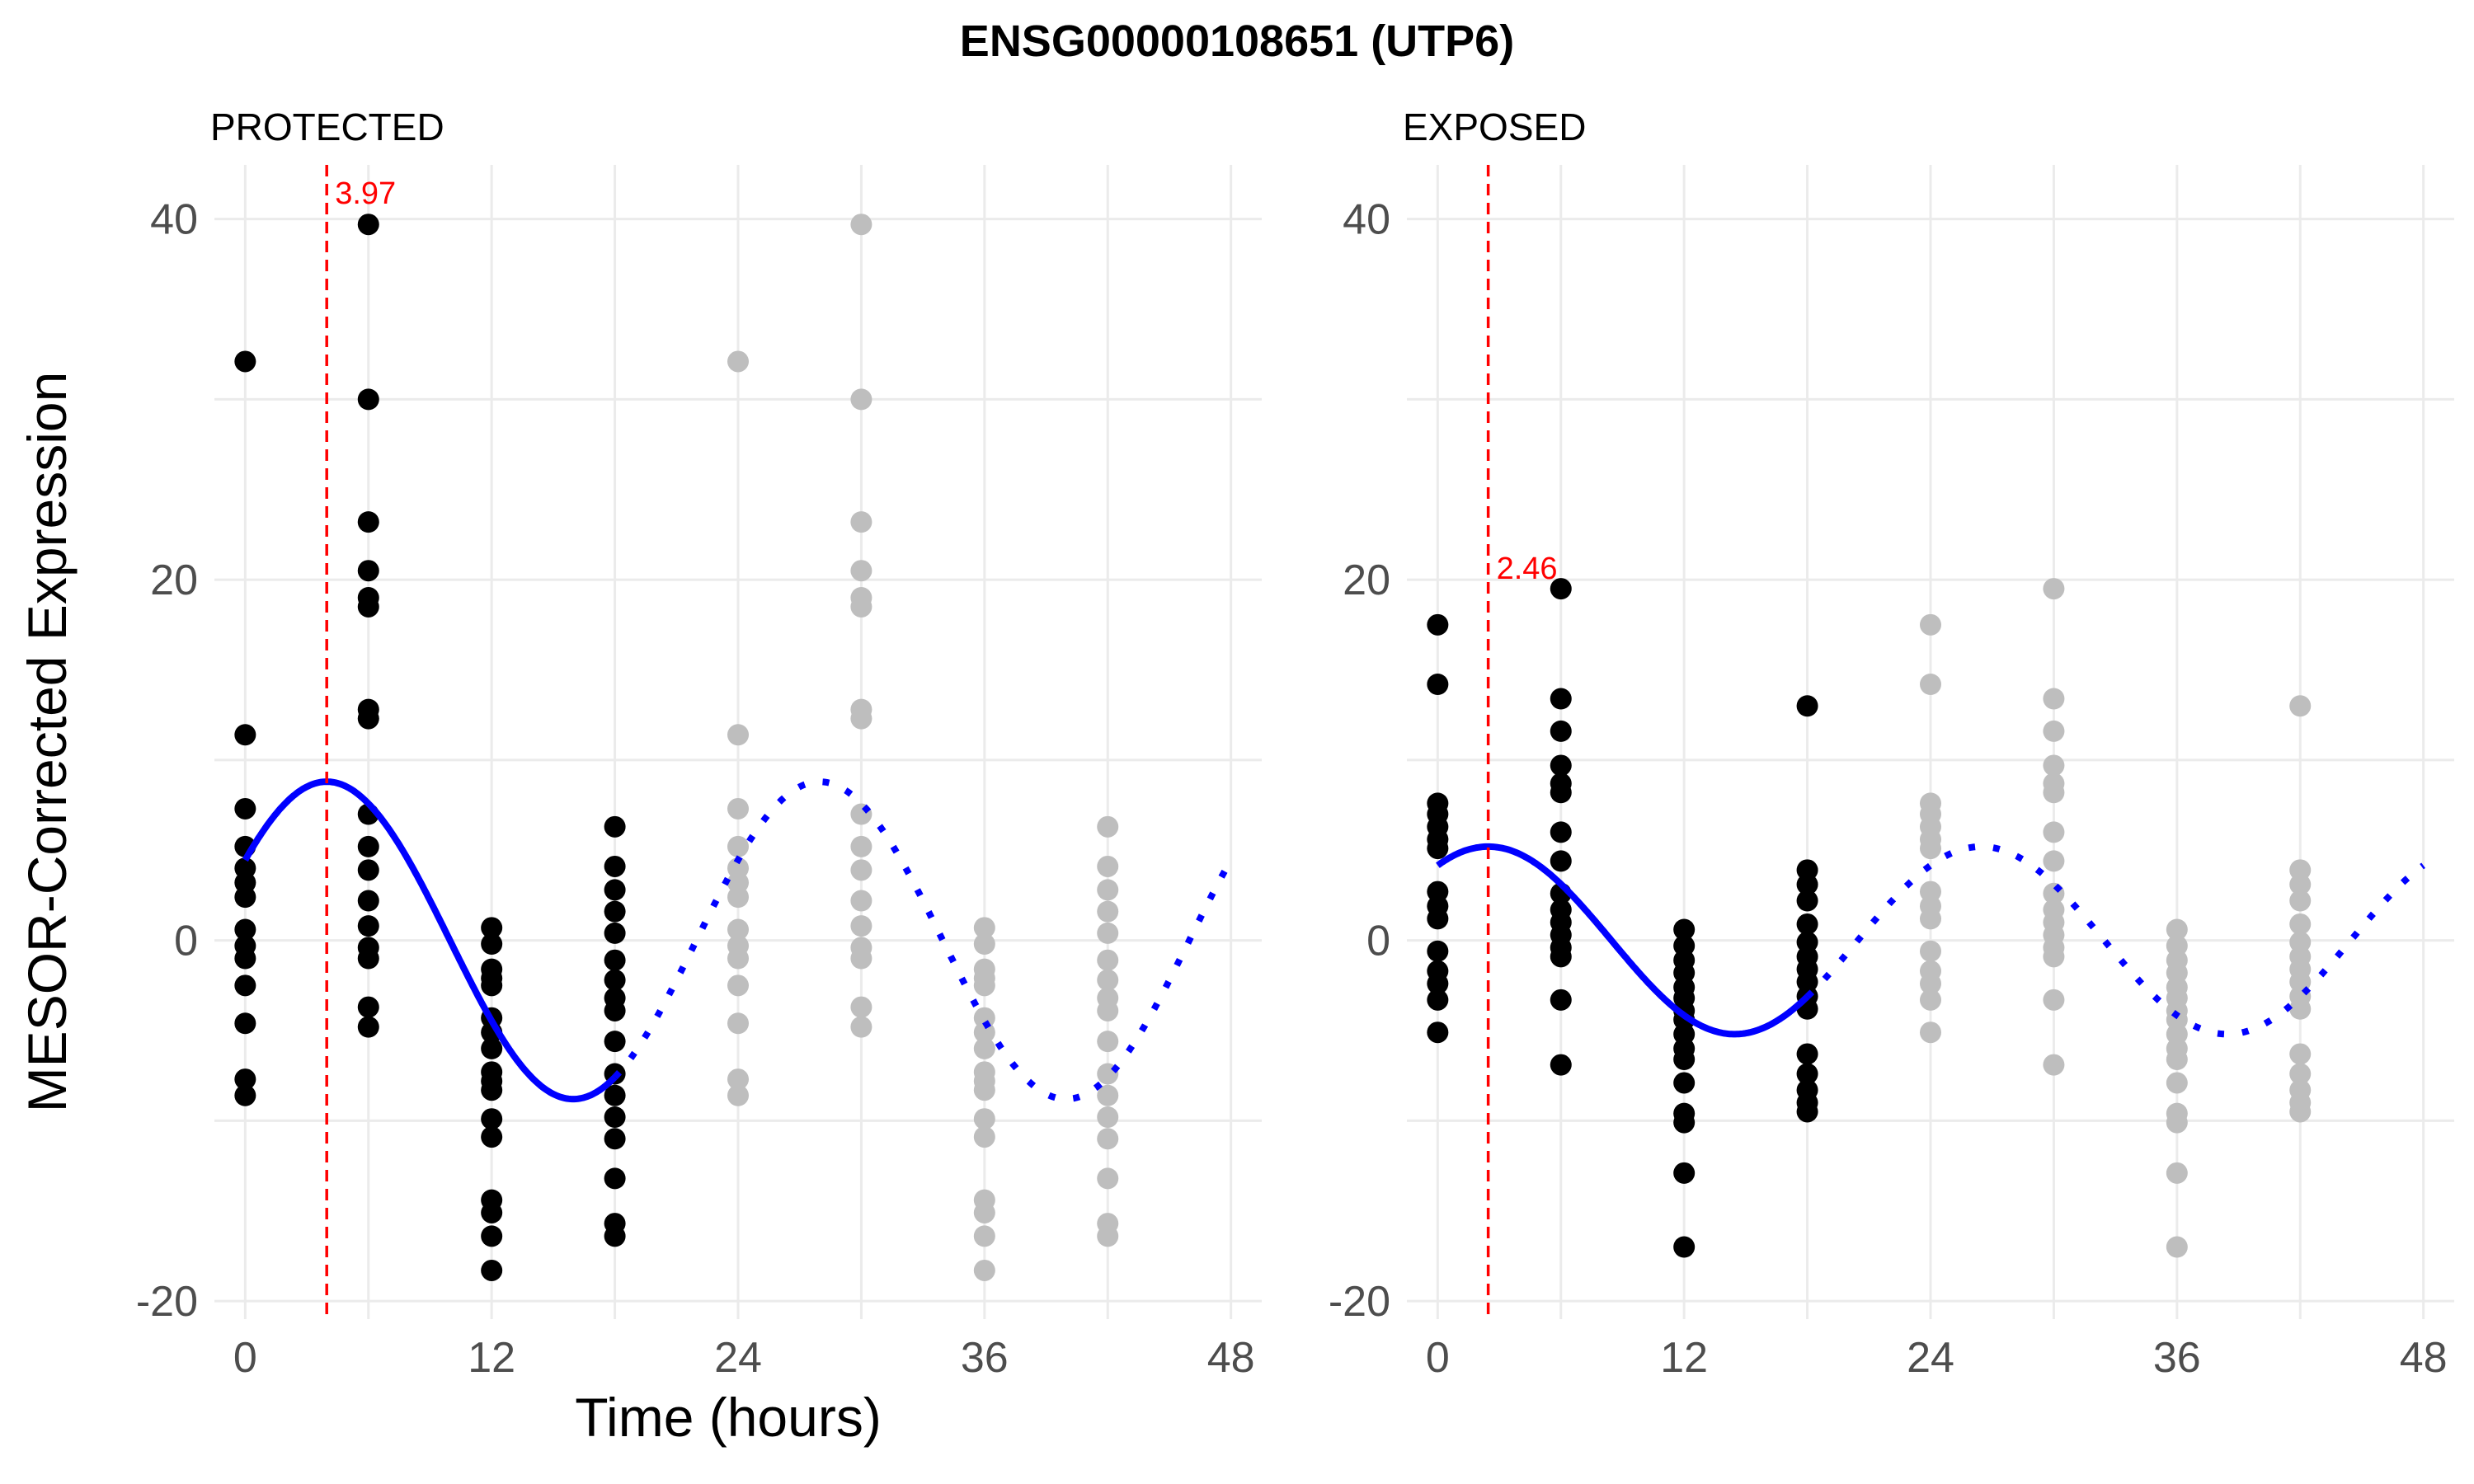 The height and width of the screenshot is (1484, 2474). I want to click on acrophase-label: 3.97, so click(365, 193).